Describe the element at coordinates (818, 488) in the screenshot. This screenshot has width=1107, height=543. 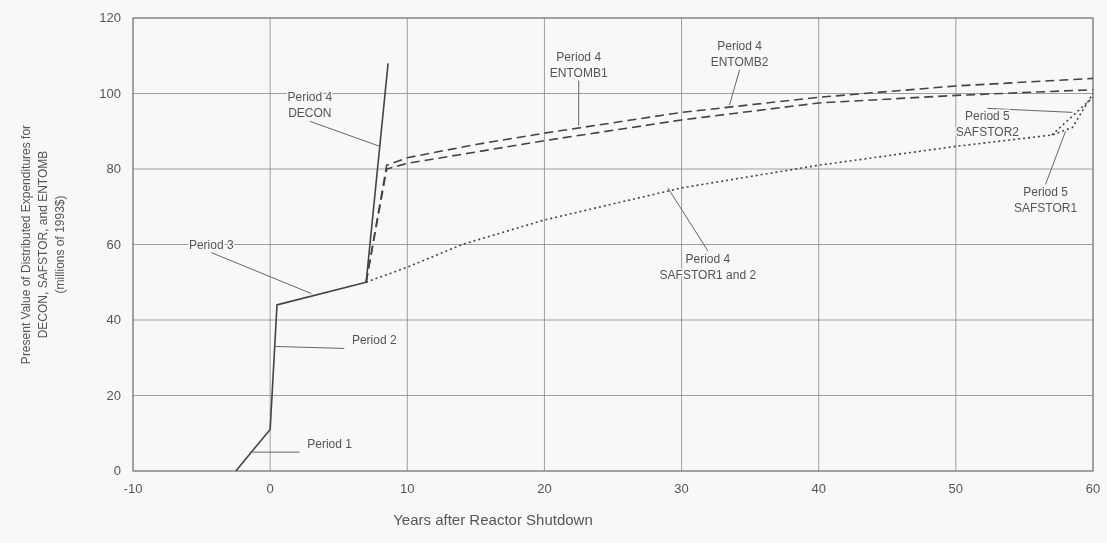
I see `x-tick-label: 40` at that location.